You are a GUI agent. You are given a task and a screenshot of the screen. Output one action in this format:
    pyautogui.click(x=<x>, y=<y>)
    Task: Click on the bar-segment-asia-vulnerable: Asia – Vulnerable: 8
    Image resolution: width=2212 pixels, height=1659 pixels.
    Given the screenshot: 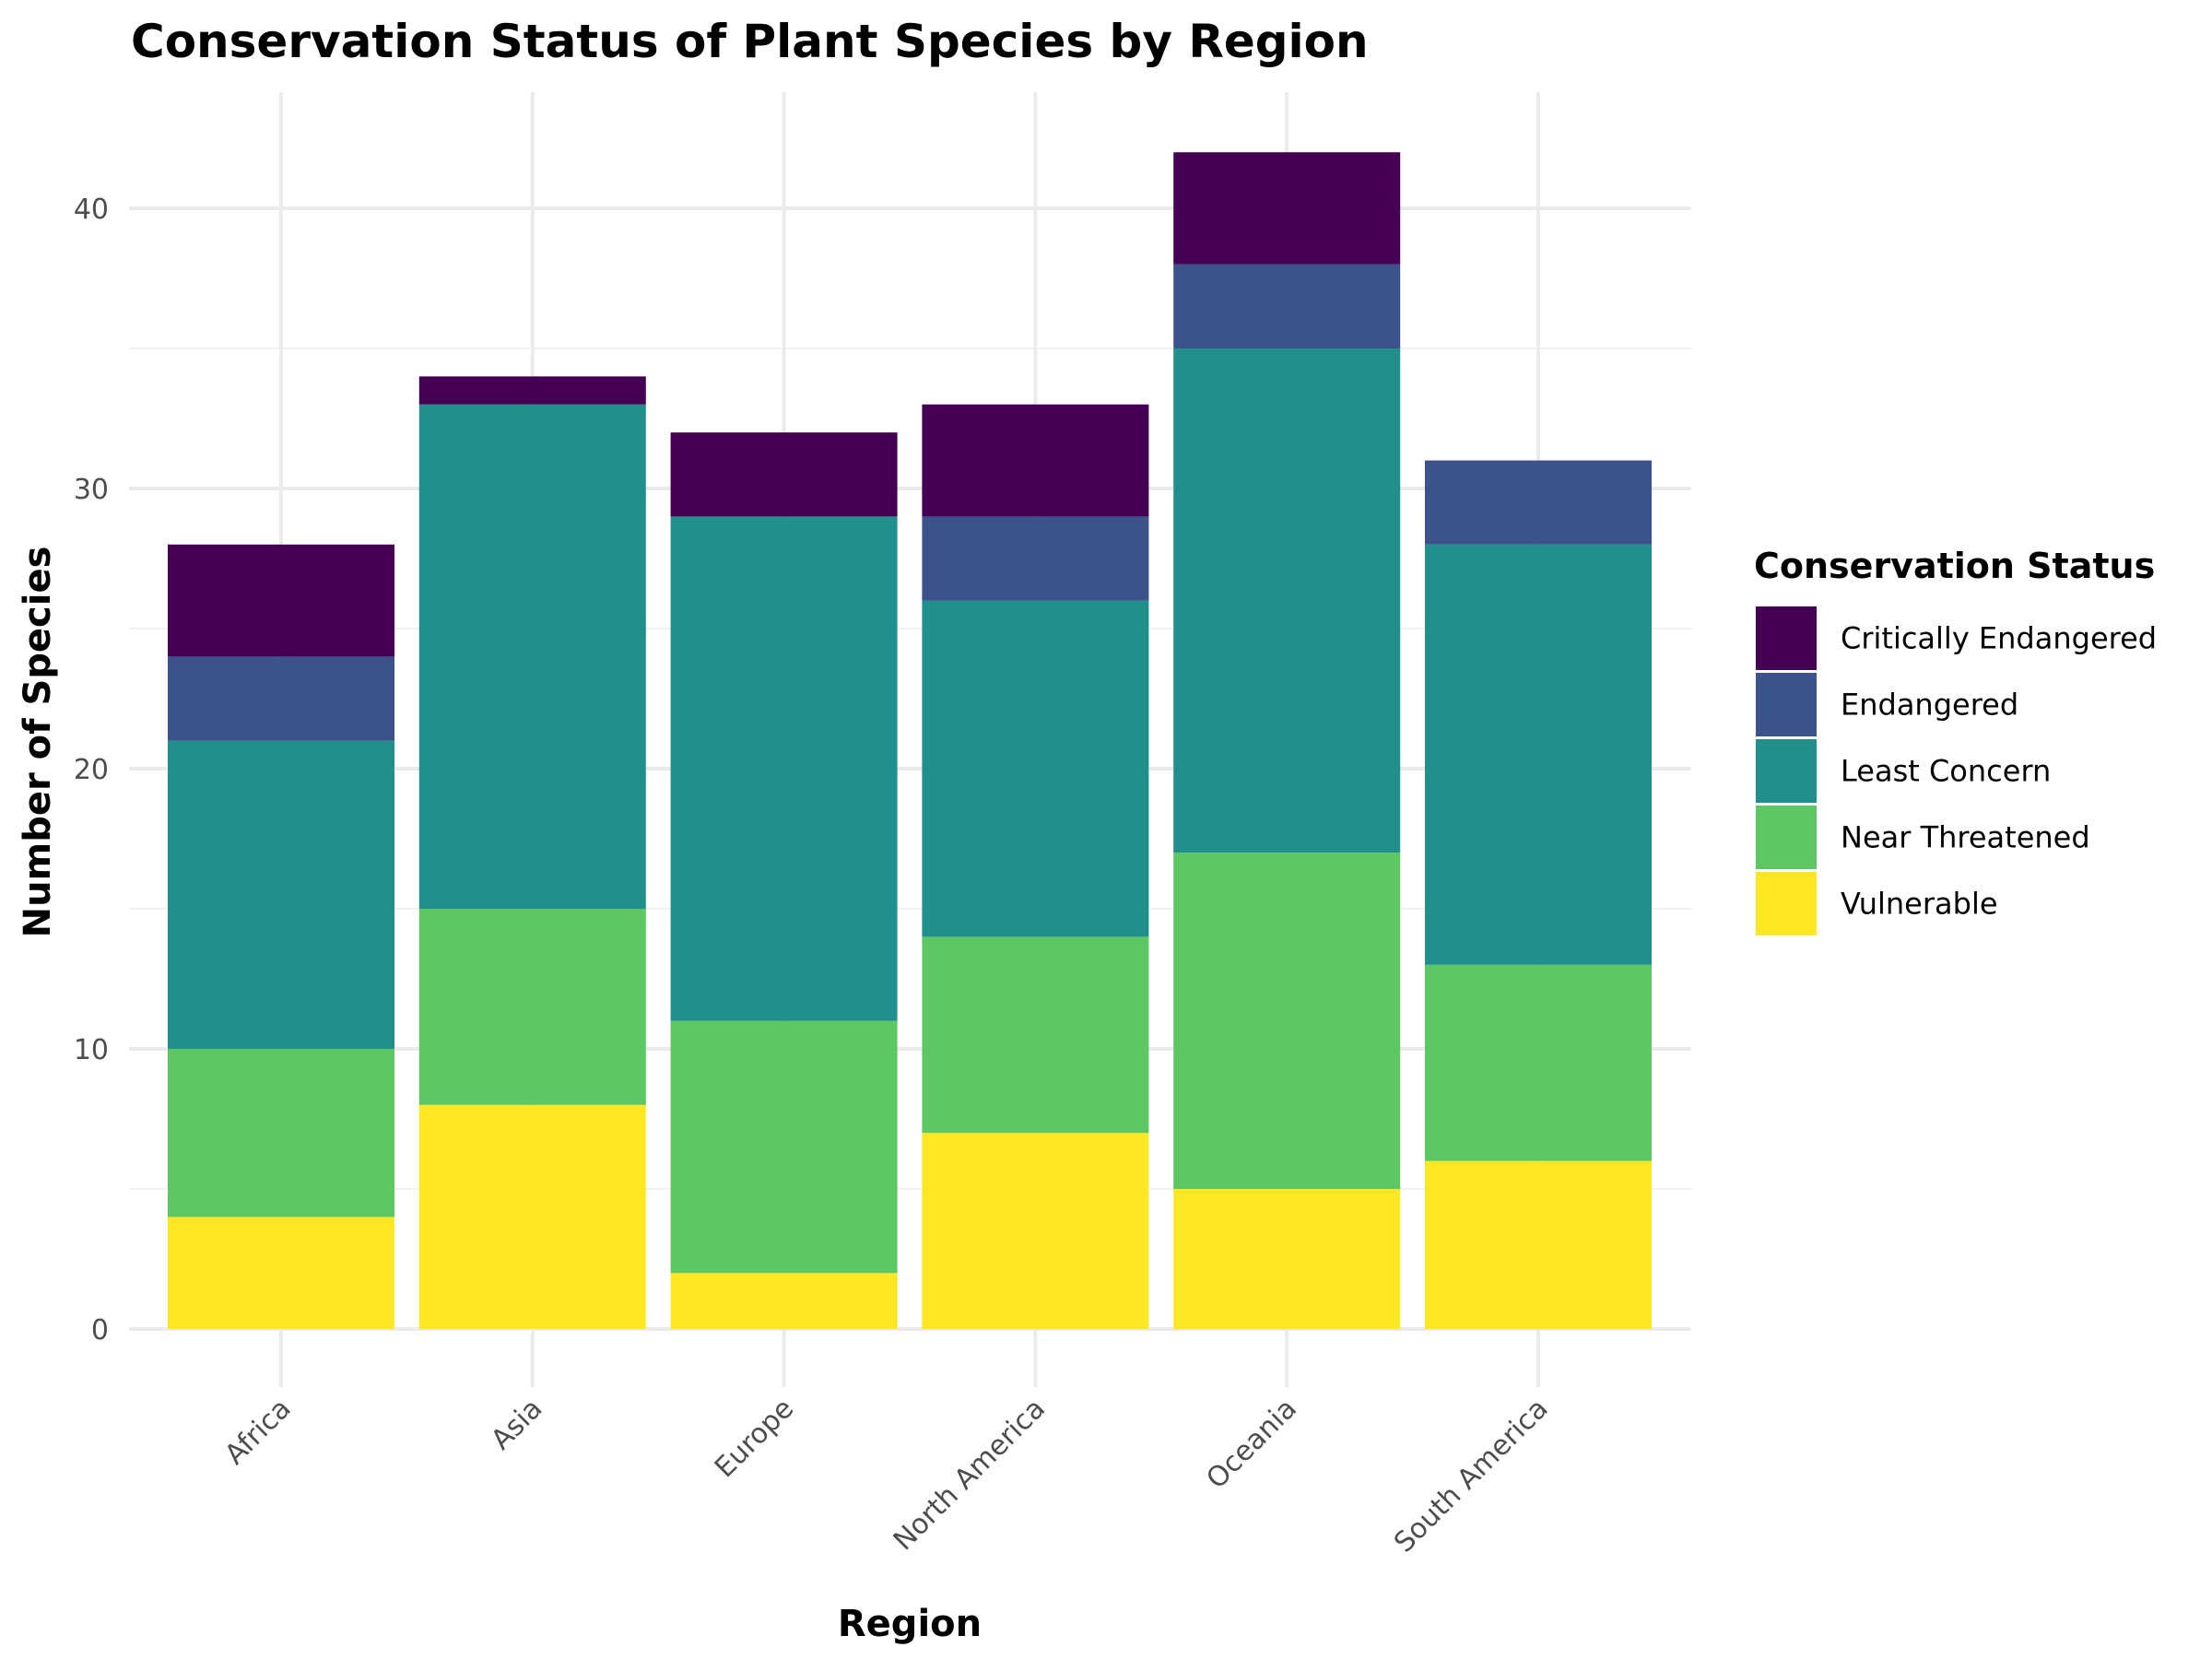 What is the action you would take?
    pyautogui.click(x=532, y=1216)
    